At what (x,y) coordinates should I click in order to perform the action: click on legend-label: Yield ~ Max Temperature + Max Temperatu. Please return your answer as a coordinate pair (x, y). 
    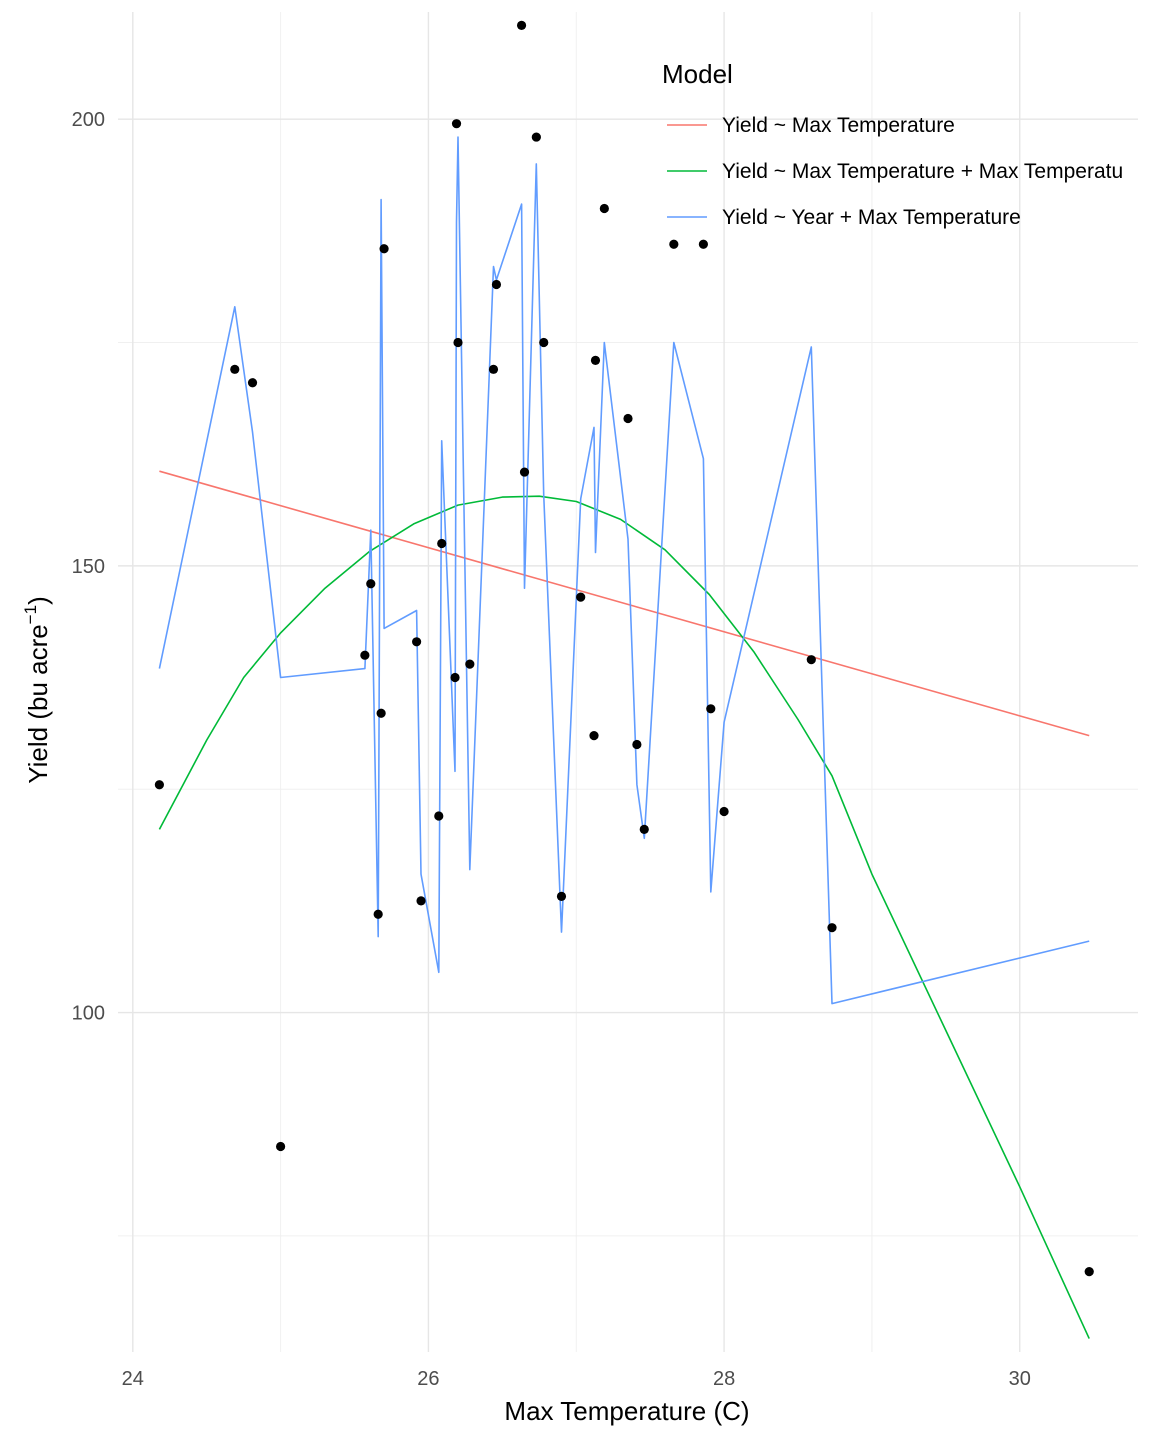
    Looking at the image, I should click on (922, 171).